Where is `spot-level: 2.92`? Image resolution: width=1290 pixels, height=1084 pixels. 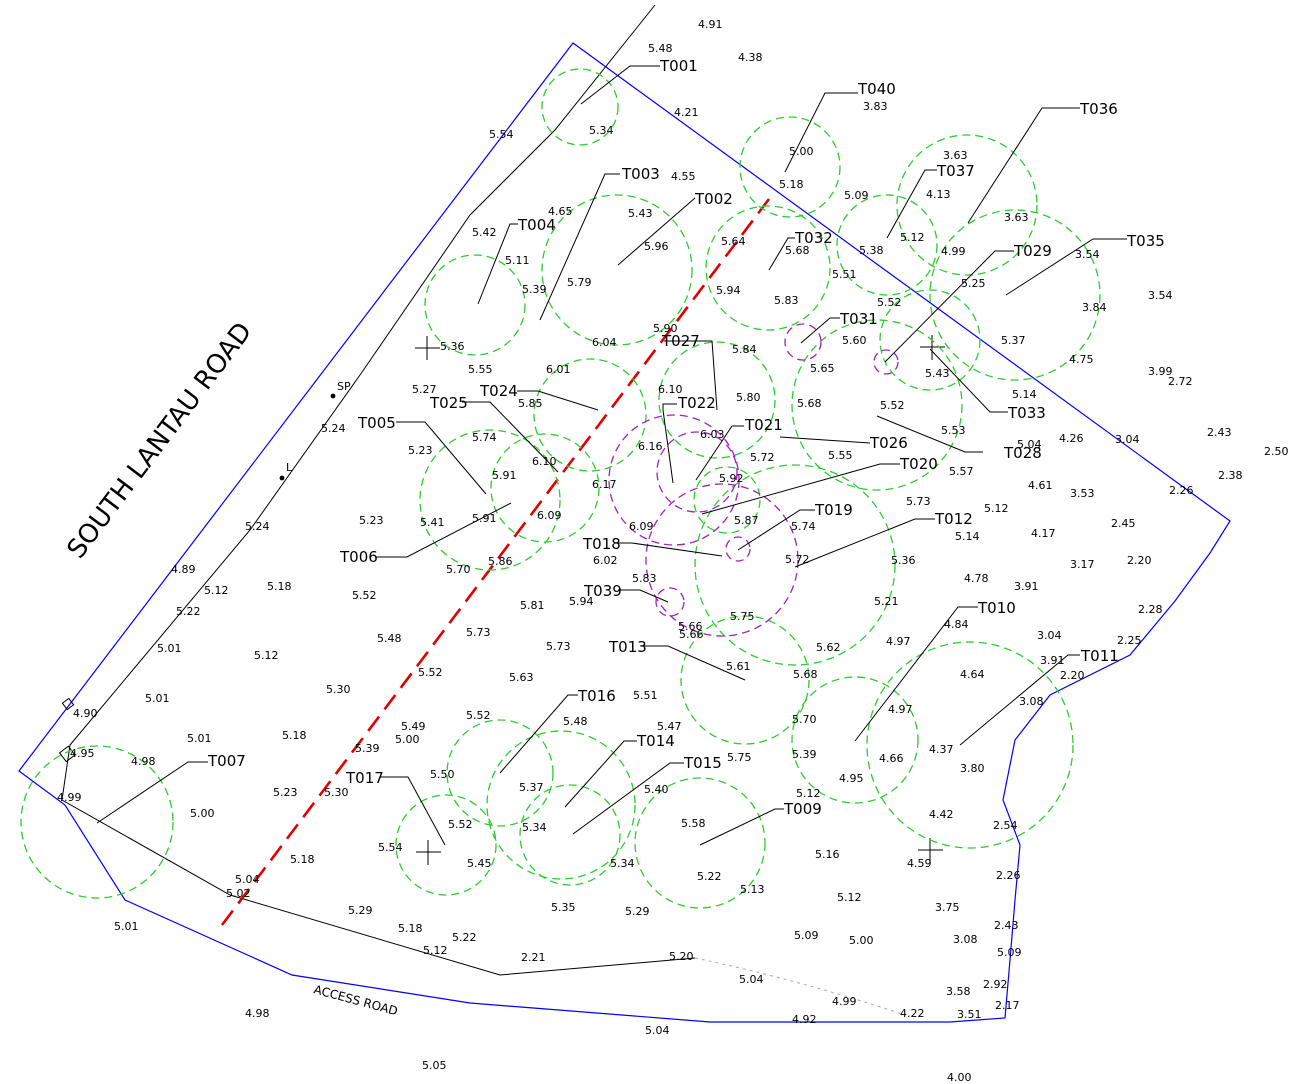 spot-level: 2.92 is located at coordinates (995, 984).